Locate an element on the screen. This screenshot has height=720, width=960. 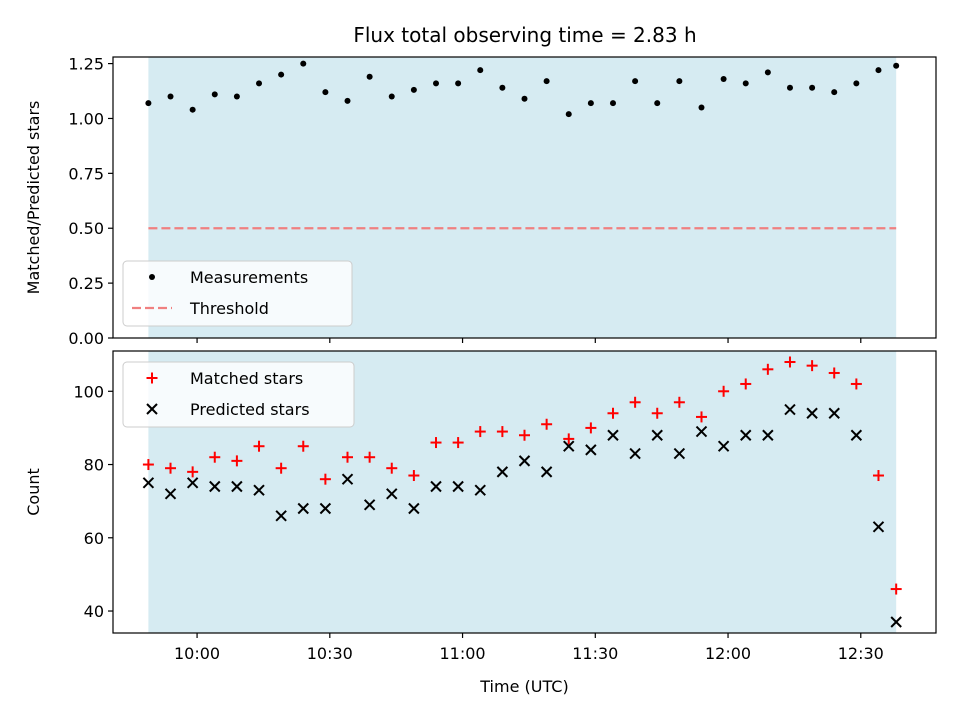
count-x-tick-label: 10:30 is located at coordinates (330, 653).